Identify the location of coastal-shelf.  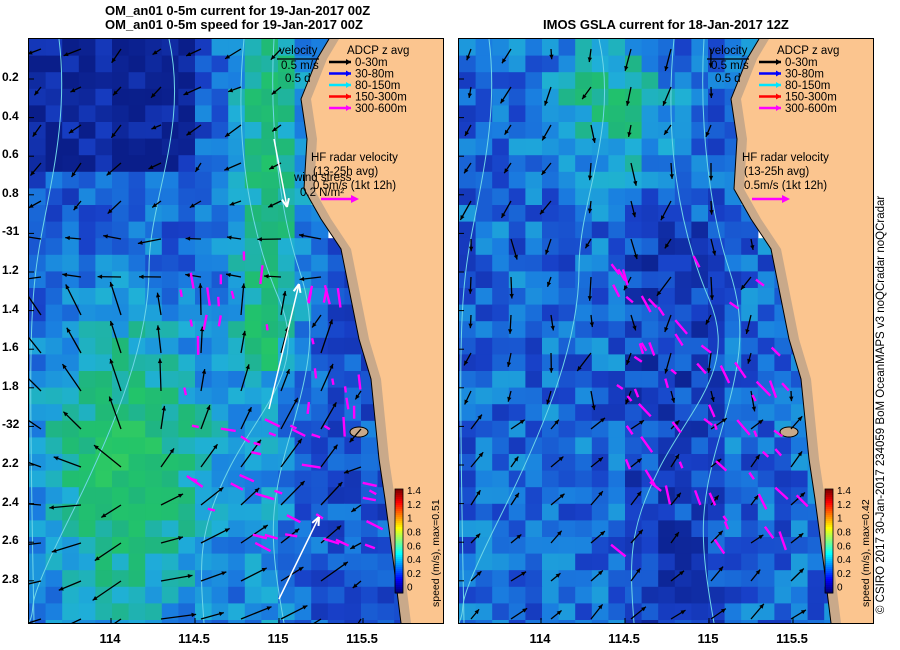
(356, 331).